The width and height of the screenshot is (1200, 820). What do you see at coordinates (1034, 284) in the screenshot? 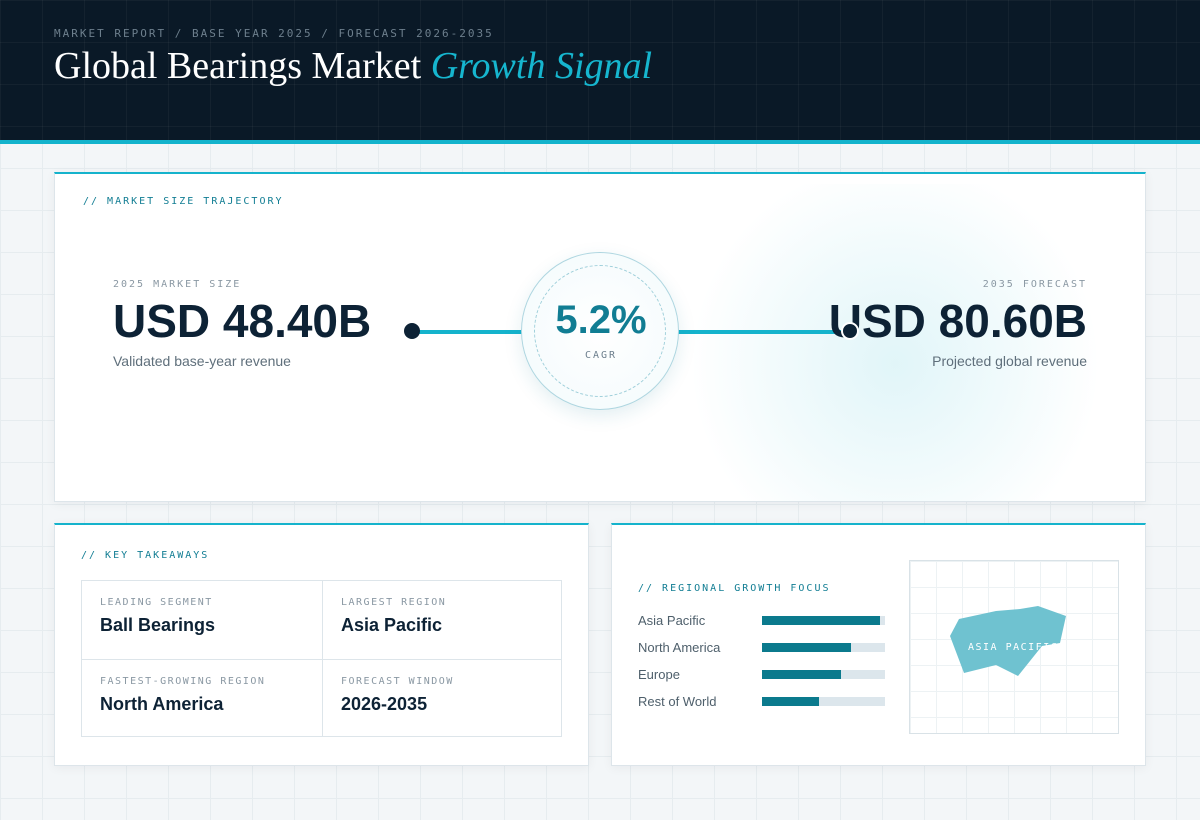
I see `forecast-eyebrow: 2035 FORECAST` at bounding box center [1034, 284].